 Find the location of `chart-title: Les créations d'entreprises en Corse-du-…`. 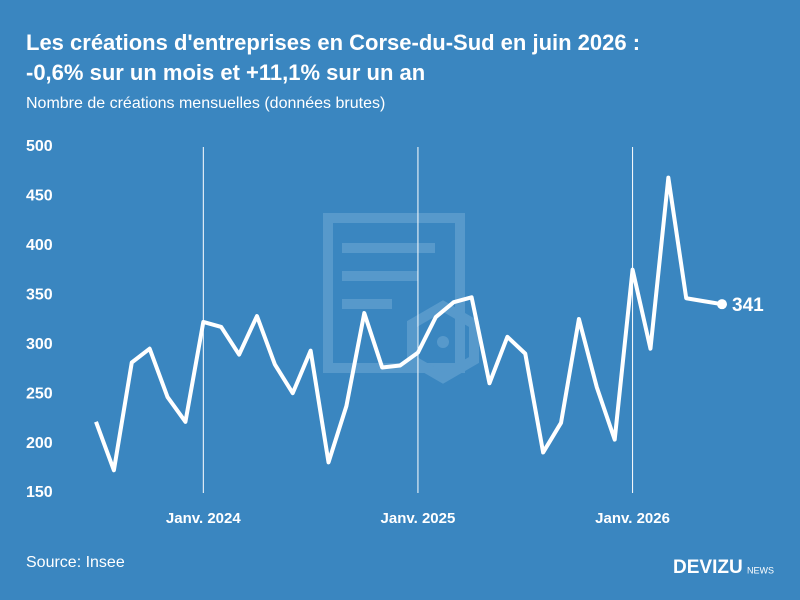

chart-title: Les créations d'entreprises en Corse-du-… is located at coordinates (333, 42).